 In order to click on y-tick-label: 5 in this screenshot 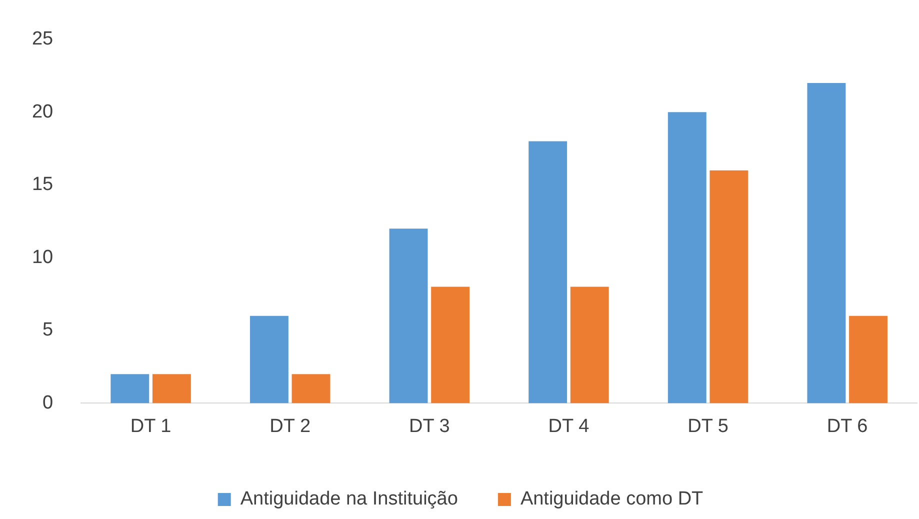, I will do `click(48, 330)`.